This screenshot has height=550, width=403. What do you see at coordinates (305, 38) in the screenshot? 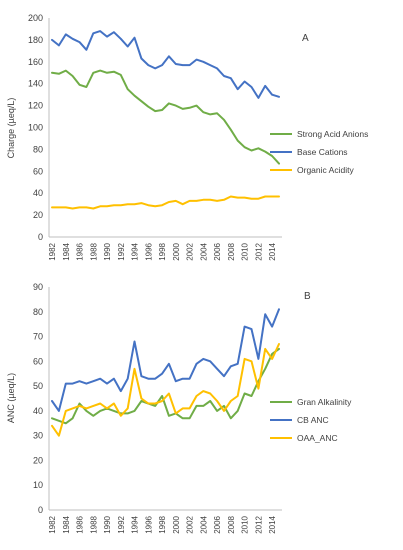
I see `panel-label: A` at bounding box center [305, 38].